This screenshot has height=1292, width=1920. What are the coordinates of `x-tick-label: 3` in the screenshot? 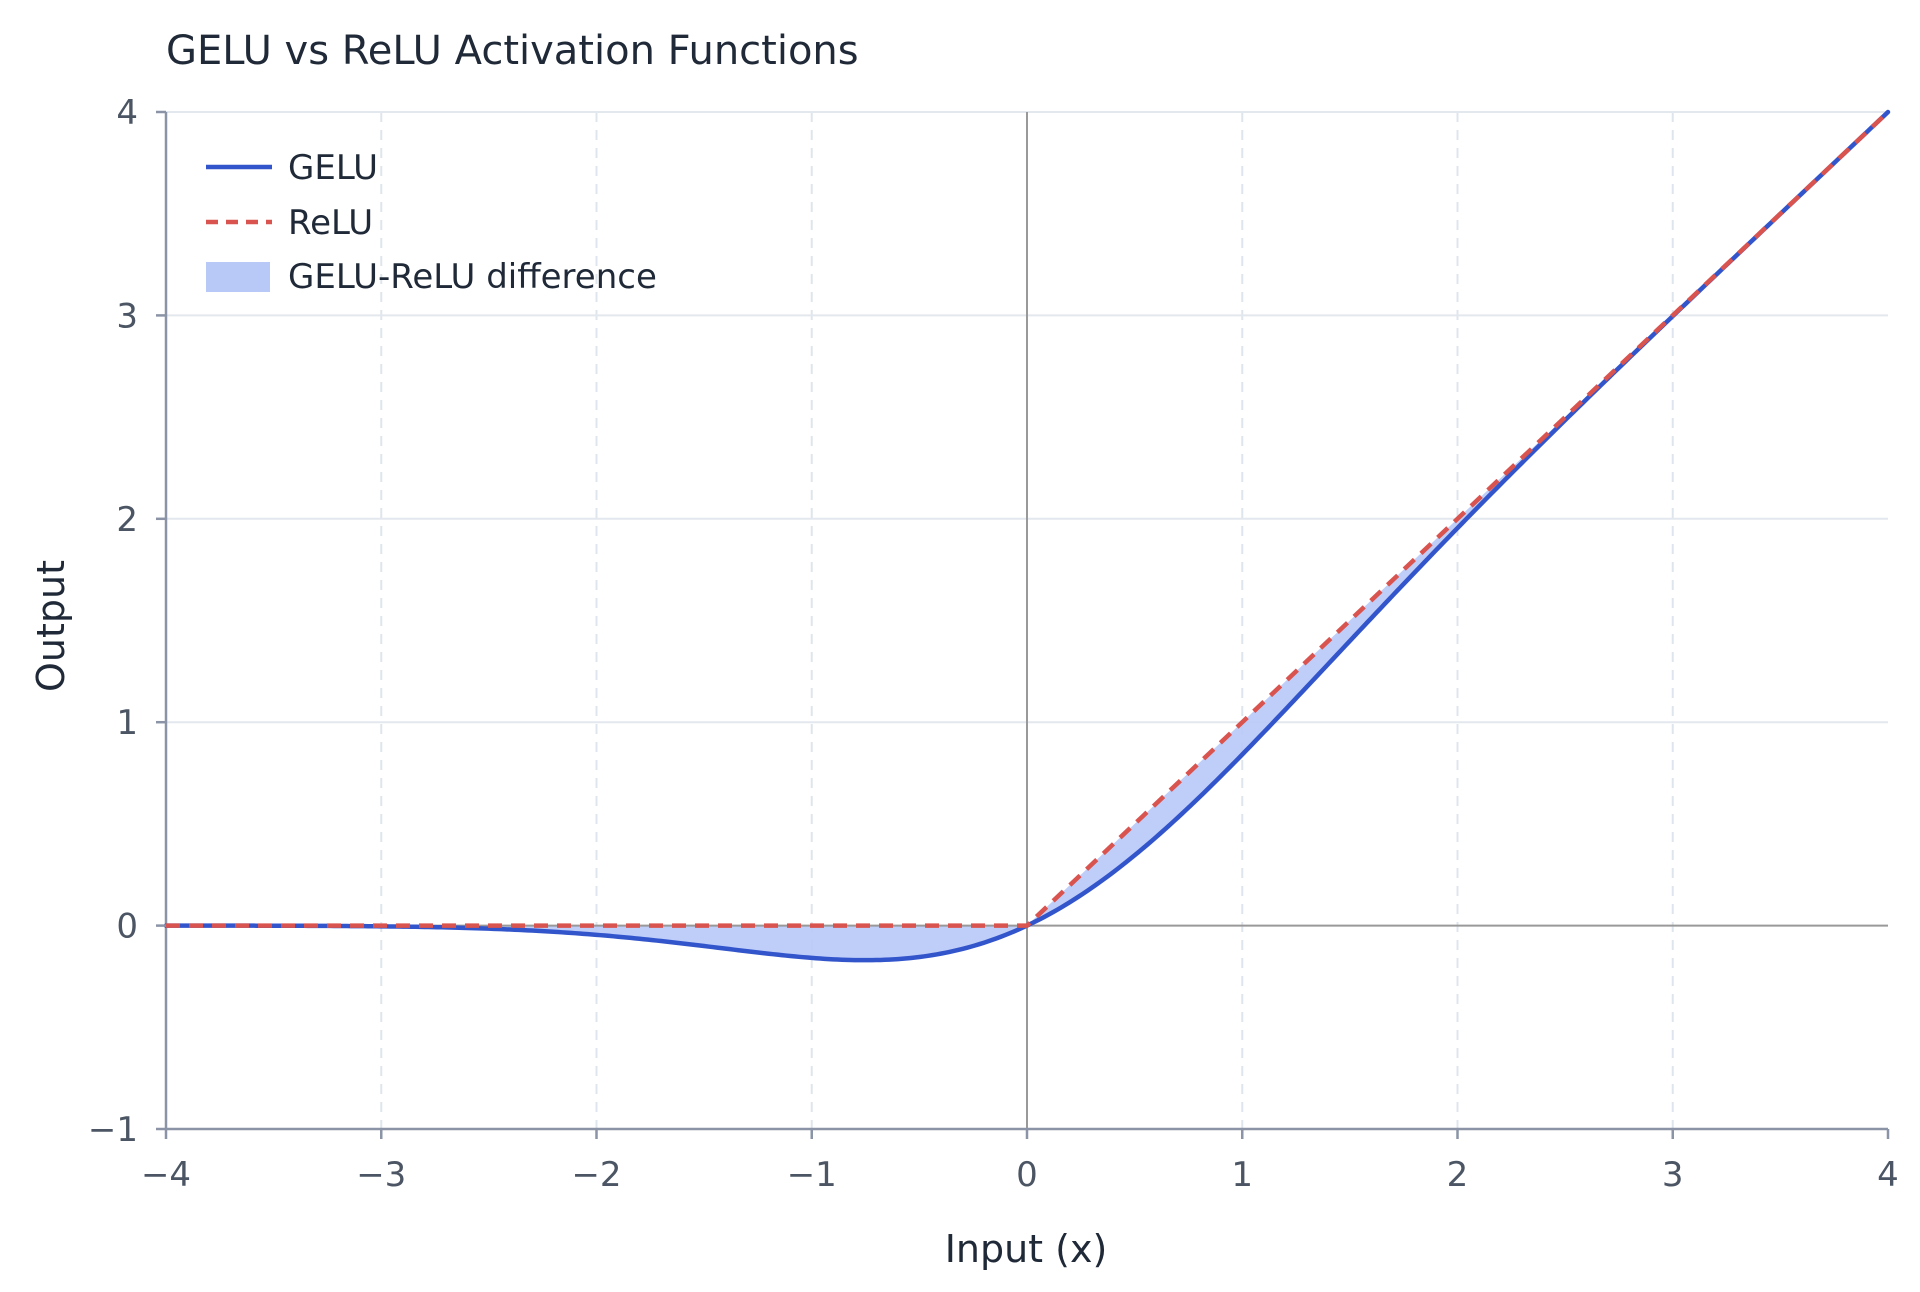 It's located at (1673, 1175).